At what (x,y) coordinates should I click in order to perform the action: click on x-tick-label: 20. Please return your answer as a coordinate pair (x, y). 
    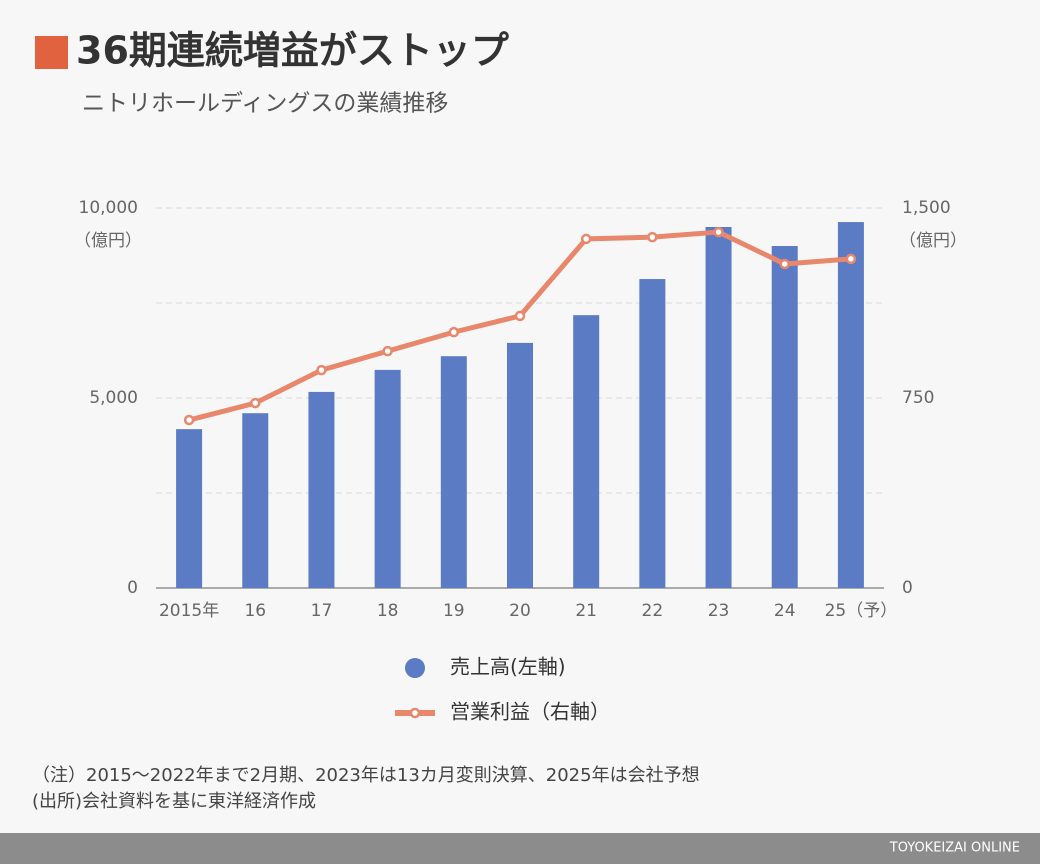
    Looking at the image, I should click on (520, 611).